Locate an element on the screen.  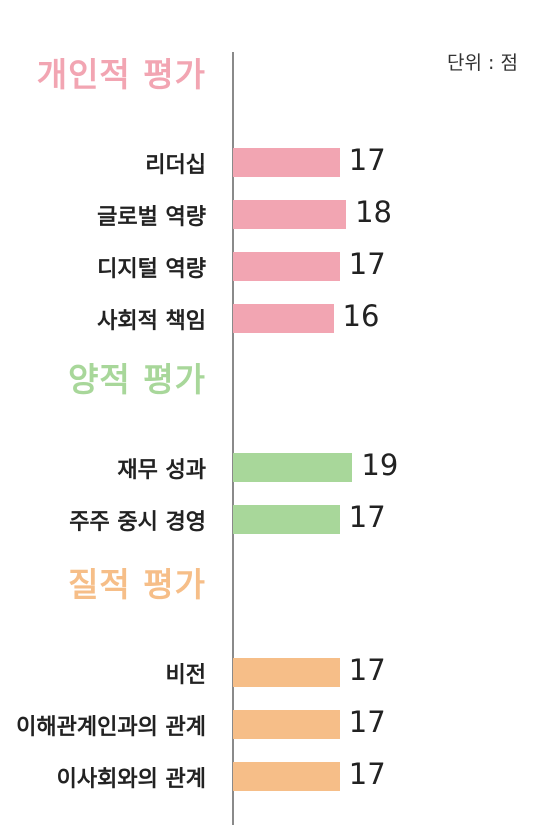
category-label: 리더십 is located at coordinates (175, 165).